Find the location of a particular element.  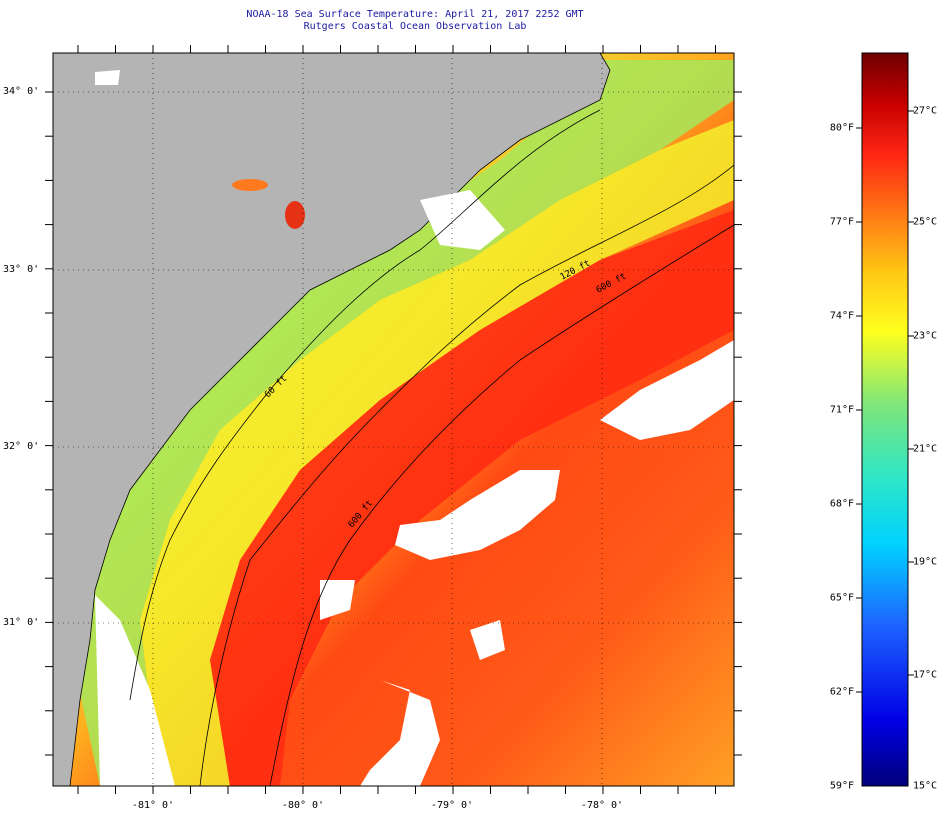

colorbar-ticks is located at coordinates (885, 401).